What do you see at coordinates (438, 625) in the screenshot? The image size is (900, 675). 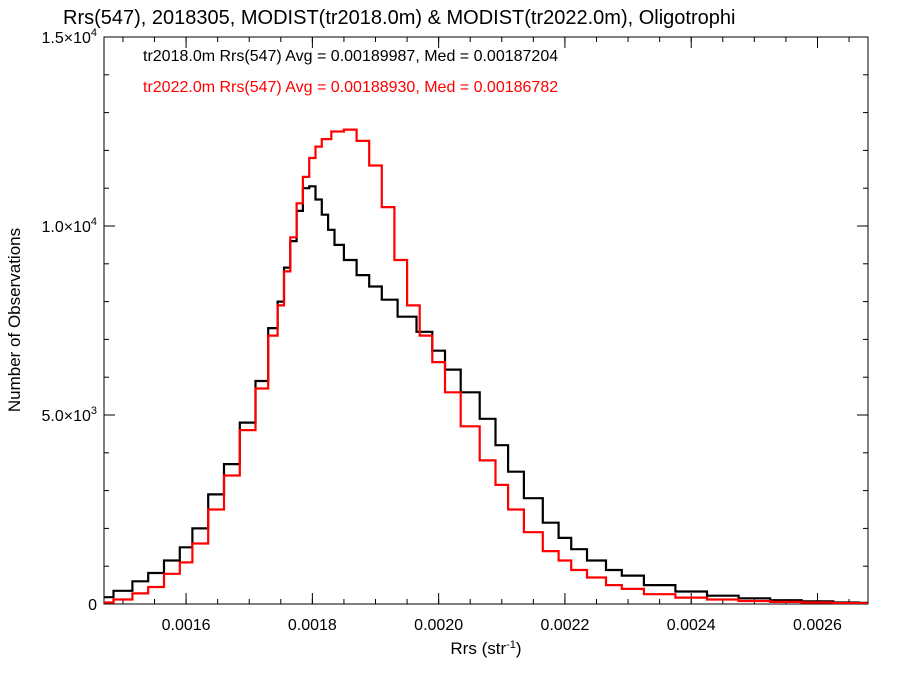 I see `x-tick-label: 0.0020` at bounding box center [438, 625].